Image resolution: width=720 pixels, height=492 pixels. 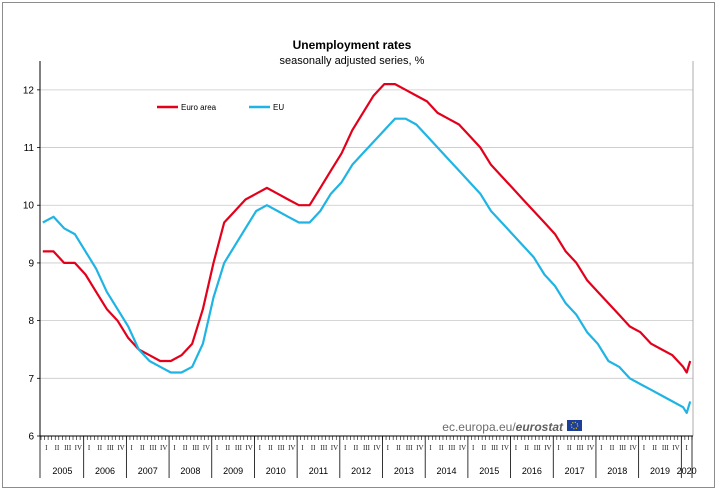 I want to click on year-label: 2005, so click(x=62, y=471).